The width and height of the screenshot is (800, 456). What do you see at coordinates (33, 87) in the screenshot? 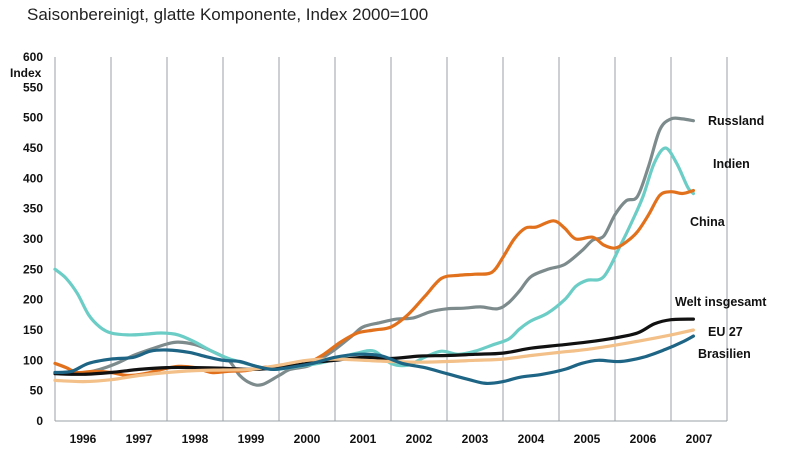
I see `y-tick-label: 550` at bounding box center [33, 87].